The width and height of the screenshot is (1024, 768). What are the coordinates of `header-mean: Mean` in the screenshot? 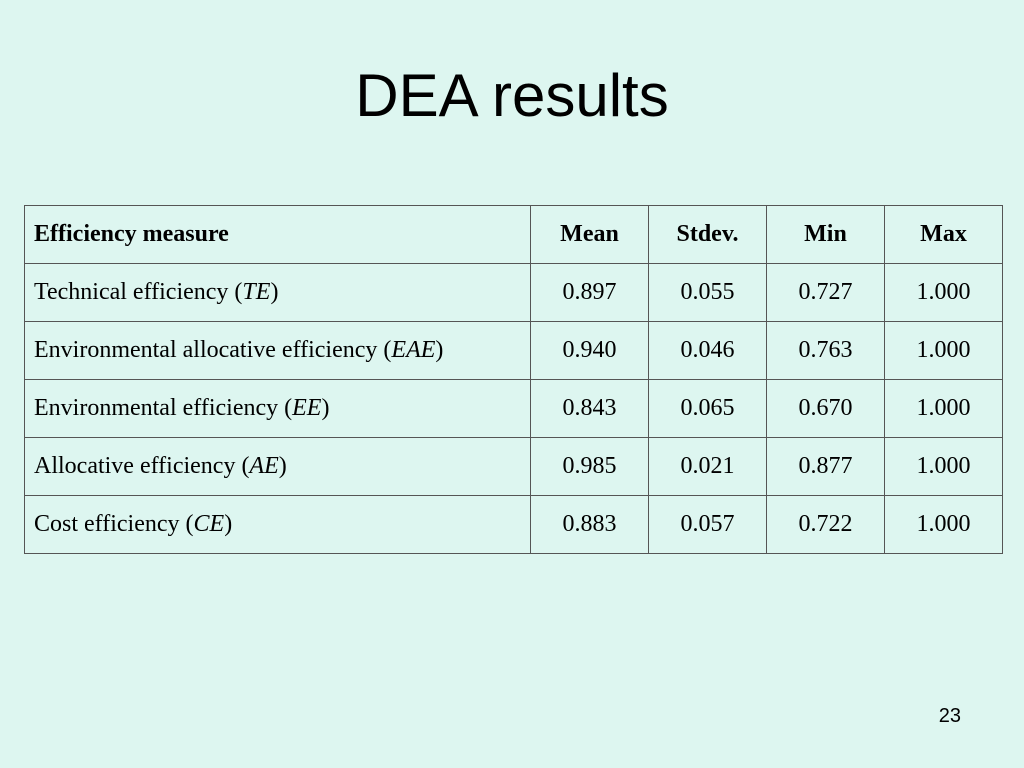 It's located at (589, 234).